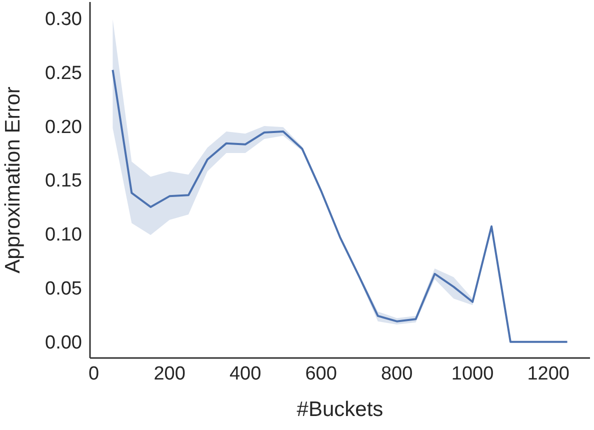  What do you see at coordinates (63, 127) in the screenshot?
I see `y-tick-label: 0.20` at bounding box center [63, 127].